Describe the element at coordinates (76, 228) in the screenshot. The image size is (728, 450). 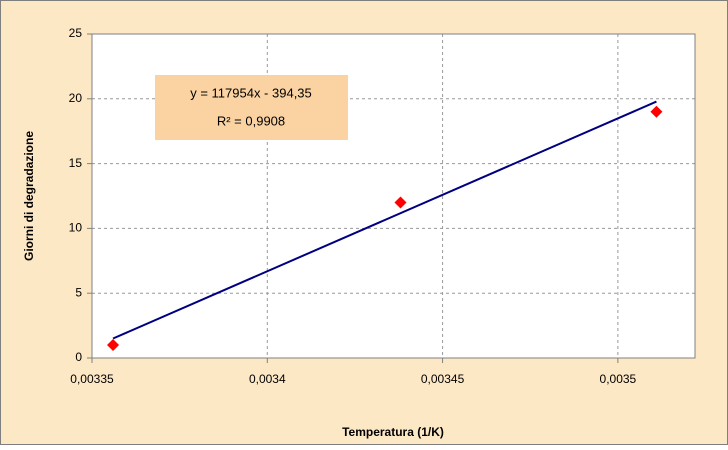
I see `y-tick-label: 10` at that location.